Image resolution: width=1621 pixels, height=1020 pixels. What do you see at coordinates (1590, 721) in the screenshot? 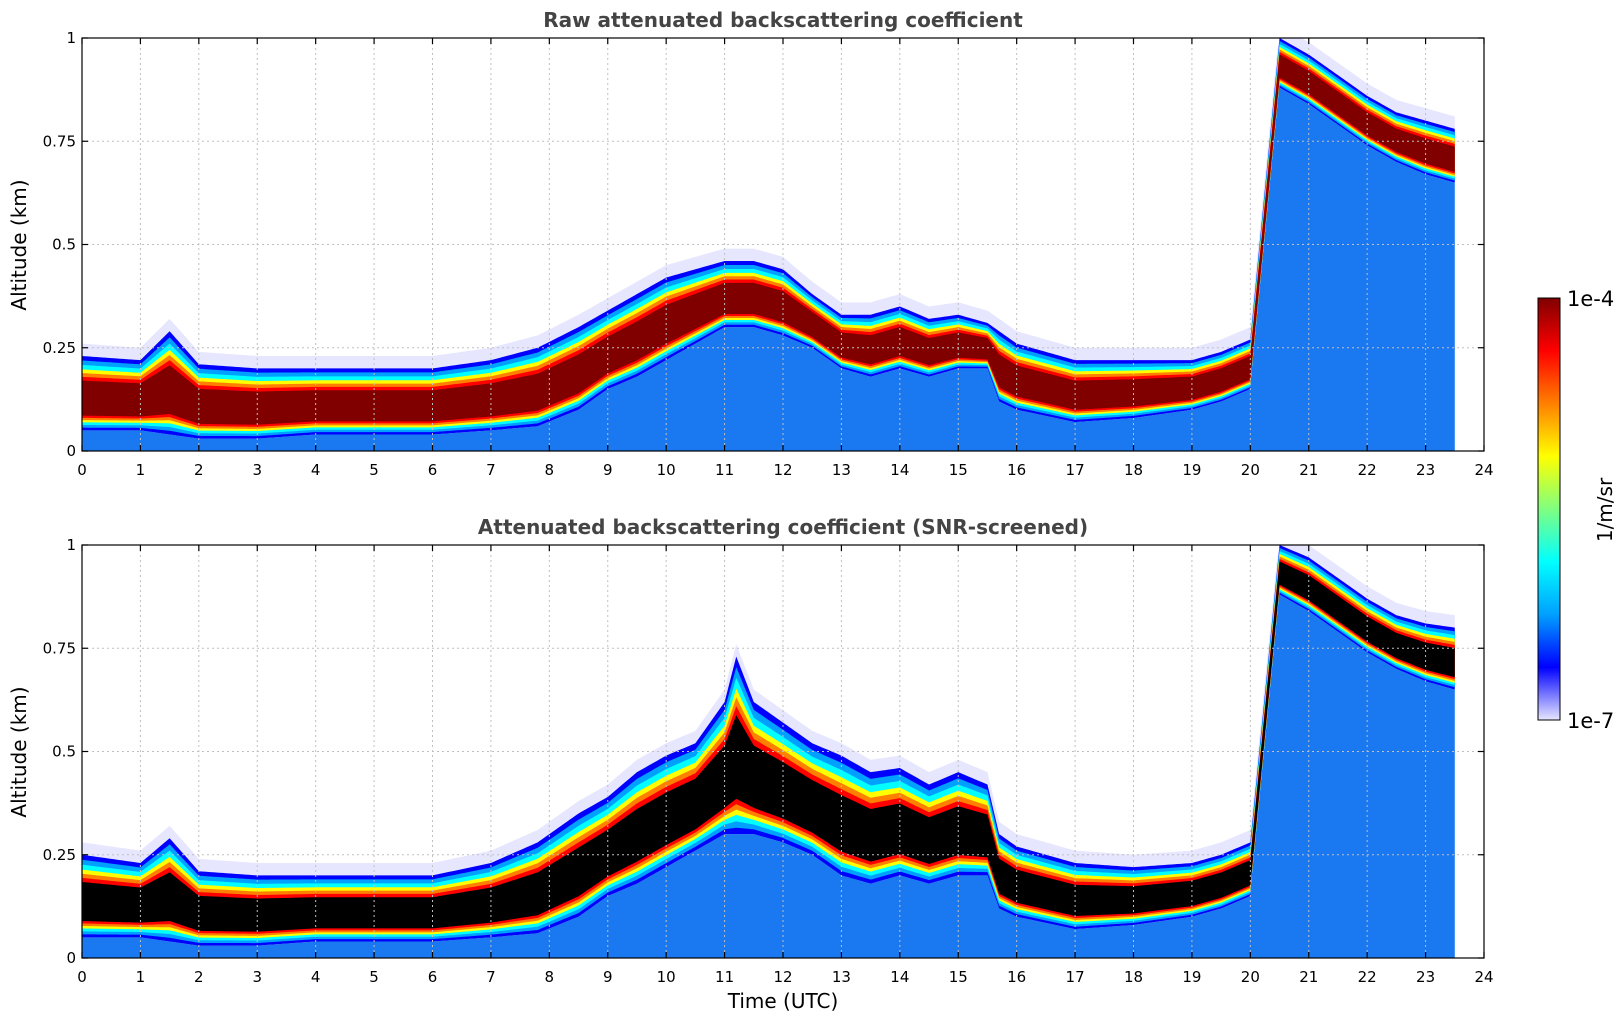
I see `colorbar-min-label: 1e-7` at bounding box center [1590, 721].